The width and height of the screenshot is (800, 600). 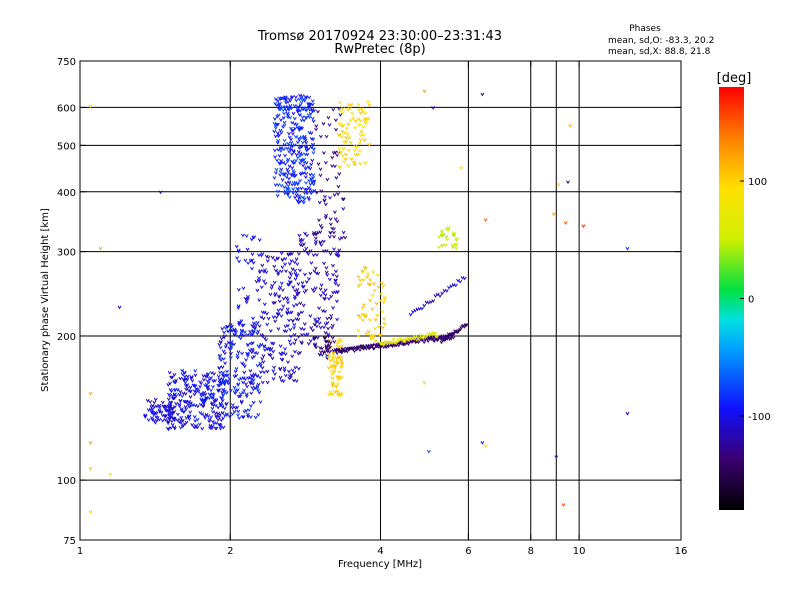 What do you see at coordinates (80, 551) in the screenshot?
I see `x-tick-label: 1` at bounding box center [80, 551].